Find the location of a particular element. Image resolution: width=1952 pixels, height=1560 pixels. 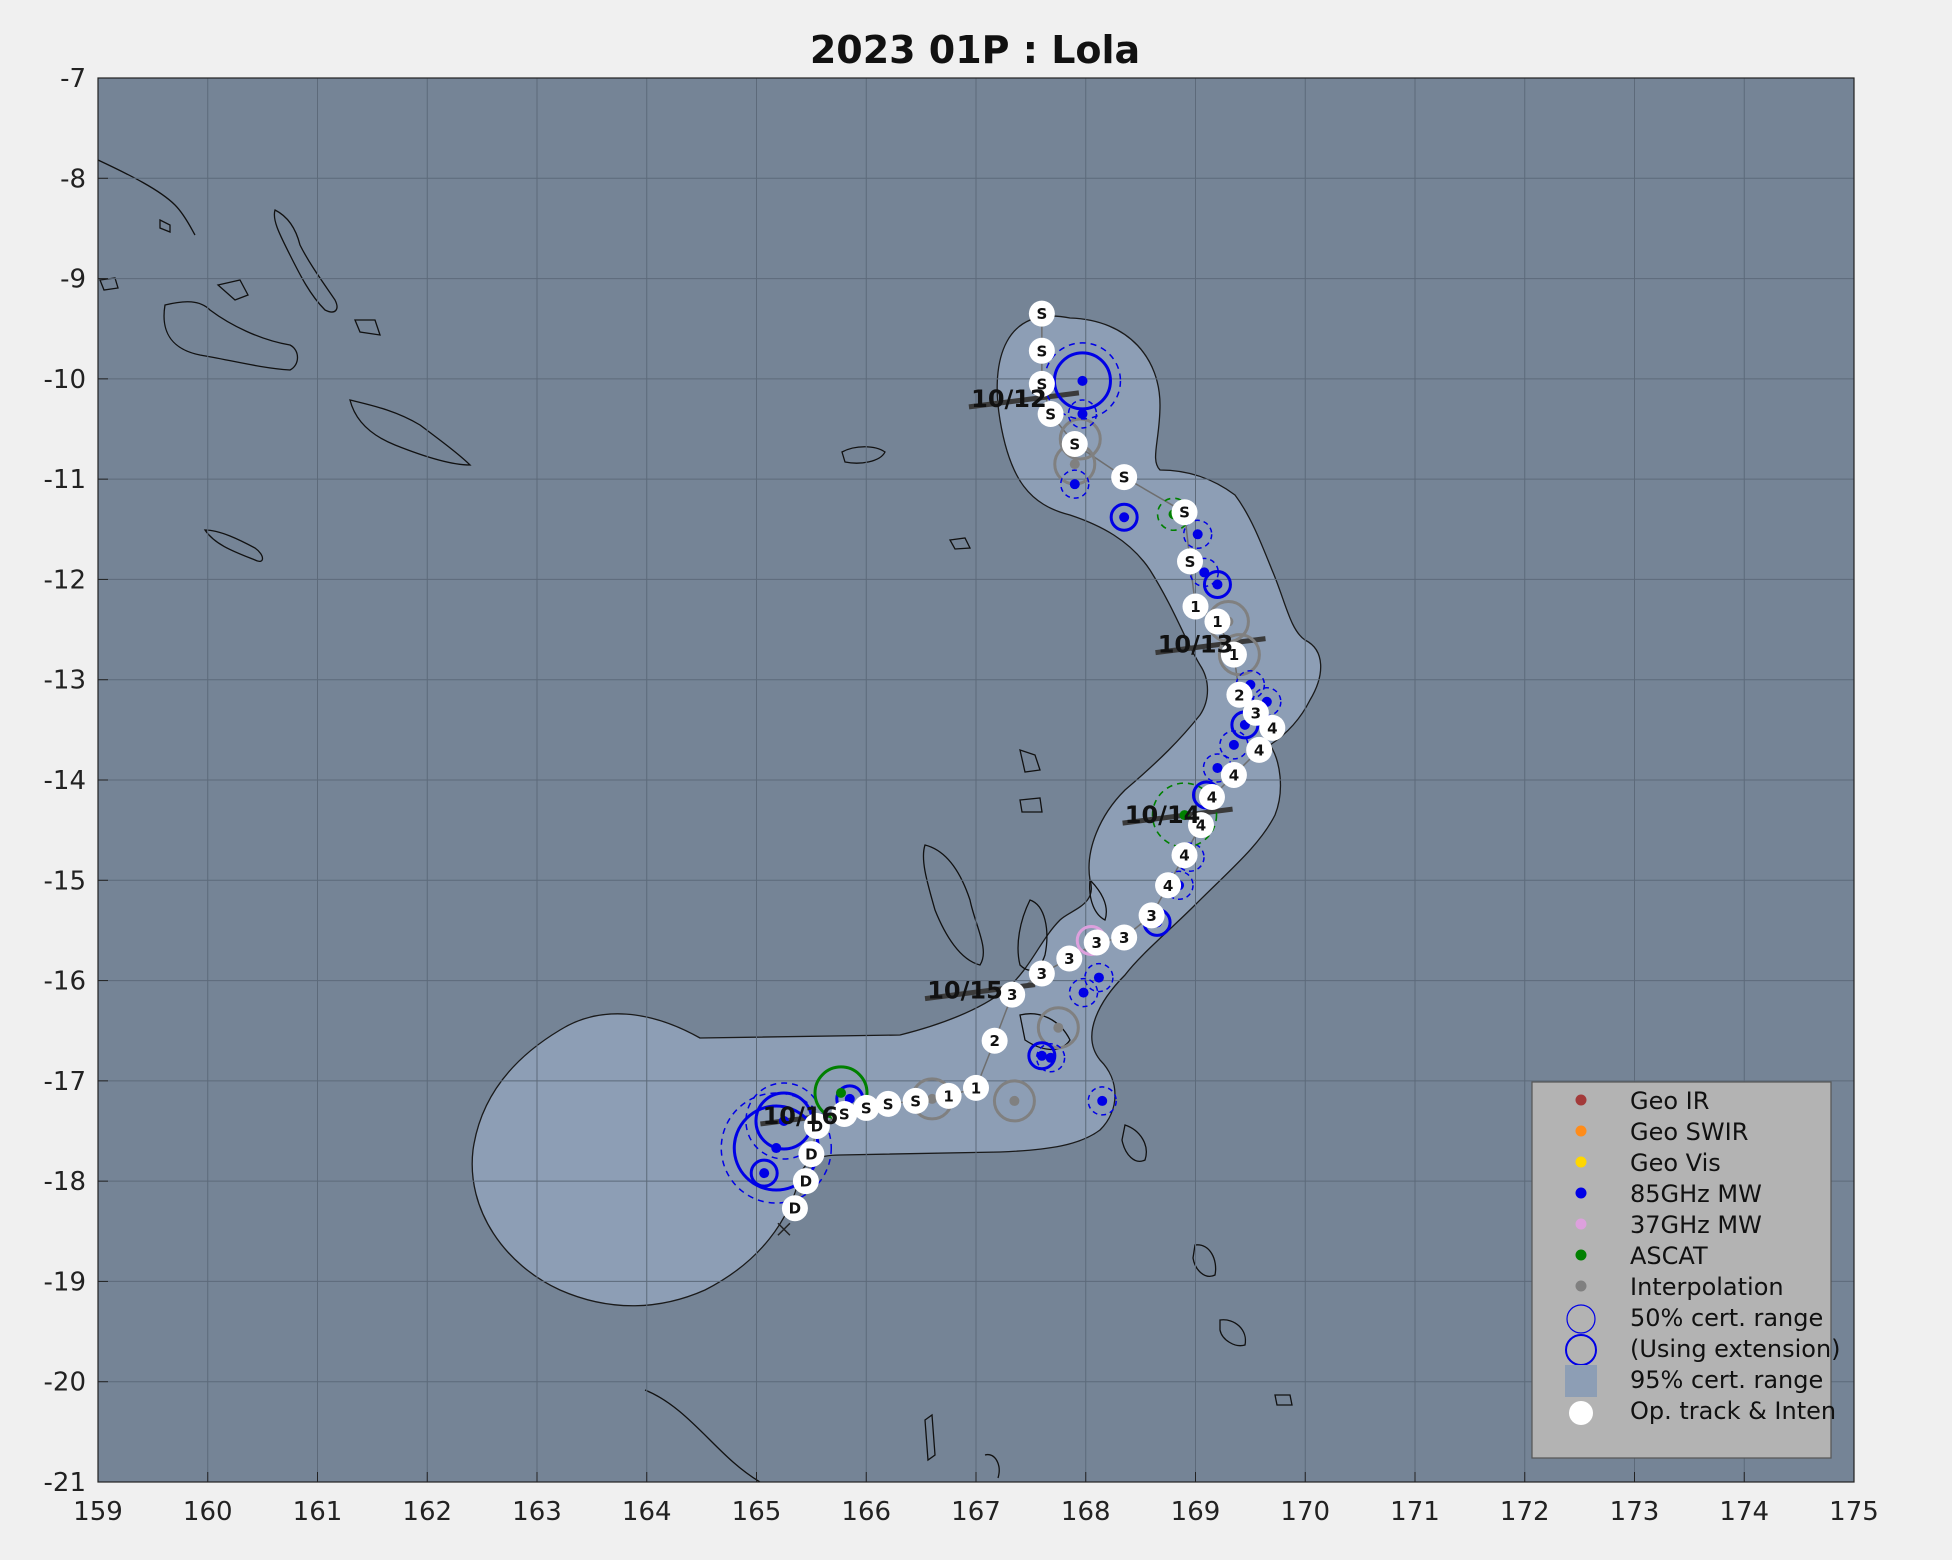

legend-entry: (Using extension) is located at coordinates (1703, 1350).